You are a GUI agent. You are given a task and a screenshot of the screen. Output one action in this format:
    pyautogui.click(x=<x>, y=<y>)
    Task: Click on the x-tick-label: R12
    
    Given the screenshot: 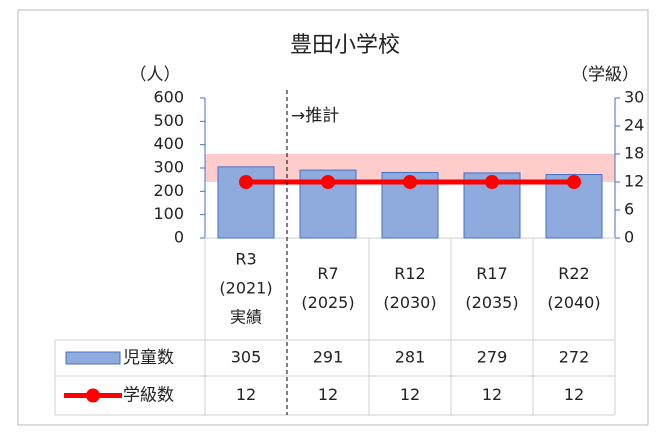 What is the action you would take?
    pyautogui.click(x=409, y=273)
    